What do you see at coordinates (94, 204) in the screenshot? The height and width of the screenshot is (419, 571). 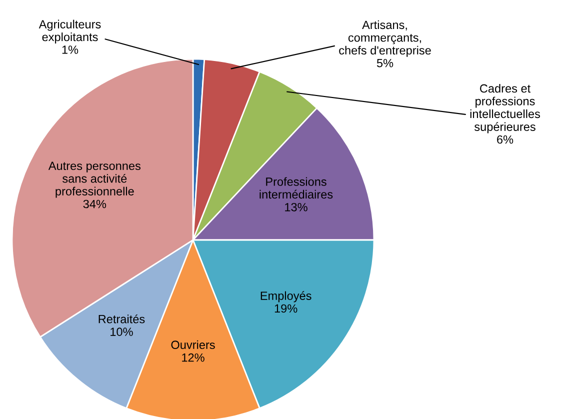 I see `data-label: 34%` at bounding box center [94, 204].